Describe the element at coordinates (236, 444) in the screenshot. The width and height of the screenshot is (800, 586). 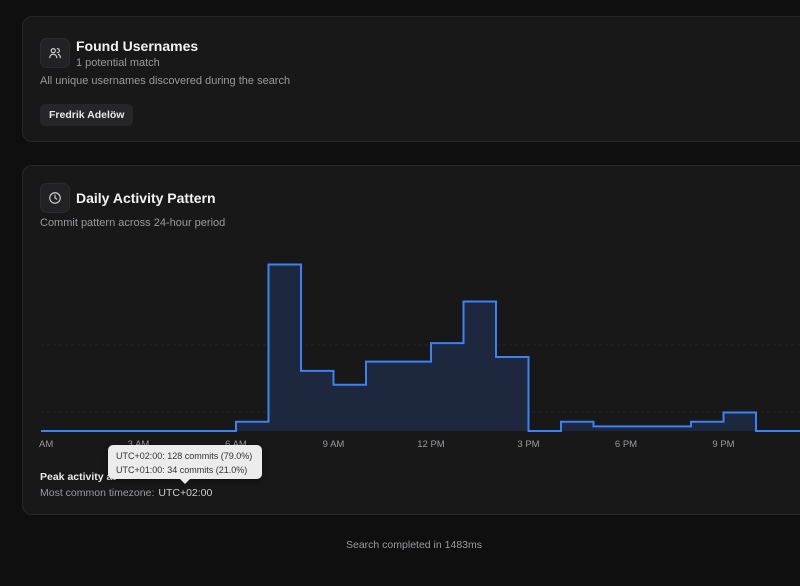
I see `x-tick-label: 6 AM` at that location.